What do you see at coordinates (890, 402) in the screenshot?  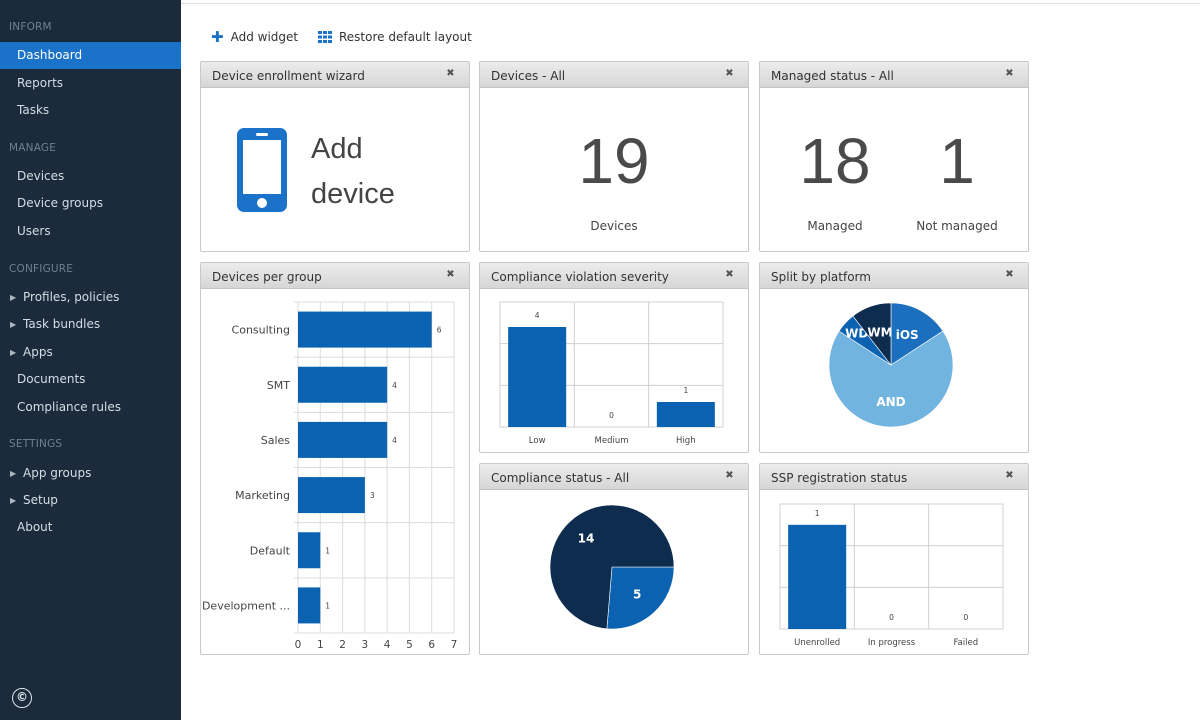 I see `slice-label: AND` at bounding box center [890, 402].